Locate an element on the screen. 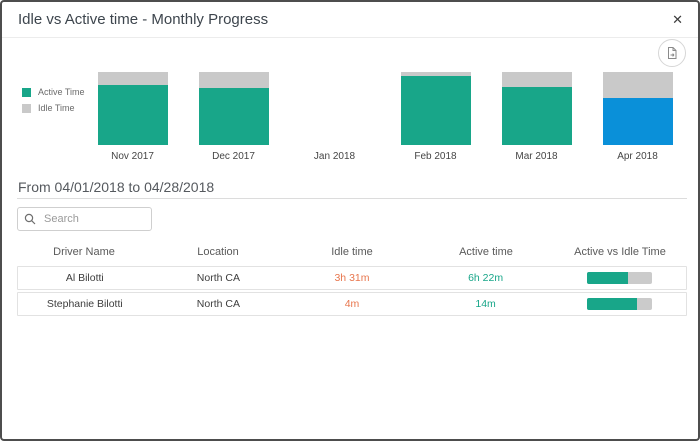 This screenshot has height=441, width=700. bar-slot: Feb 2018 is located at coordinates (435, 117).